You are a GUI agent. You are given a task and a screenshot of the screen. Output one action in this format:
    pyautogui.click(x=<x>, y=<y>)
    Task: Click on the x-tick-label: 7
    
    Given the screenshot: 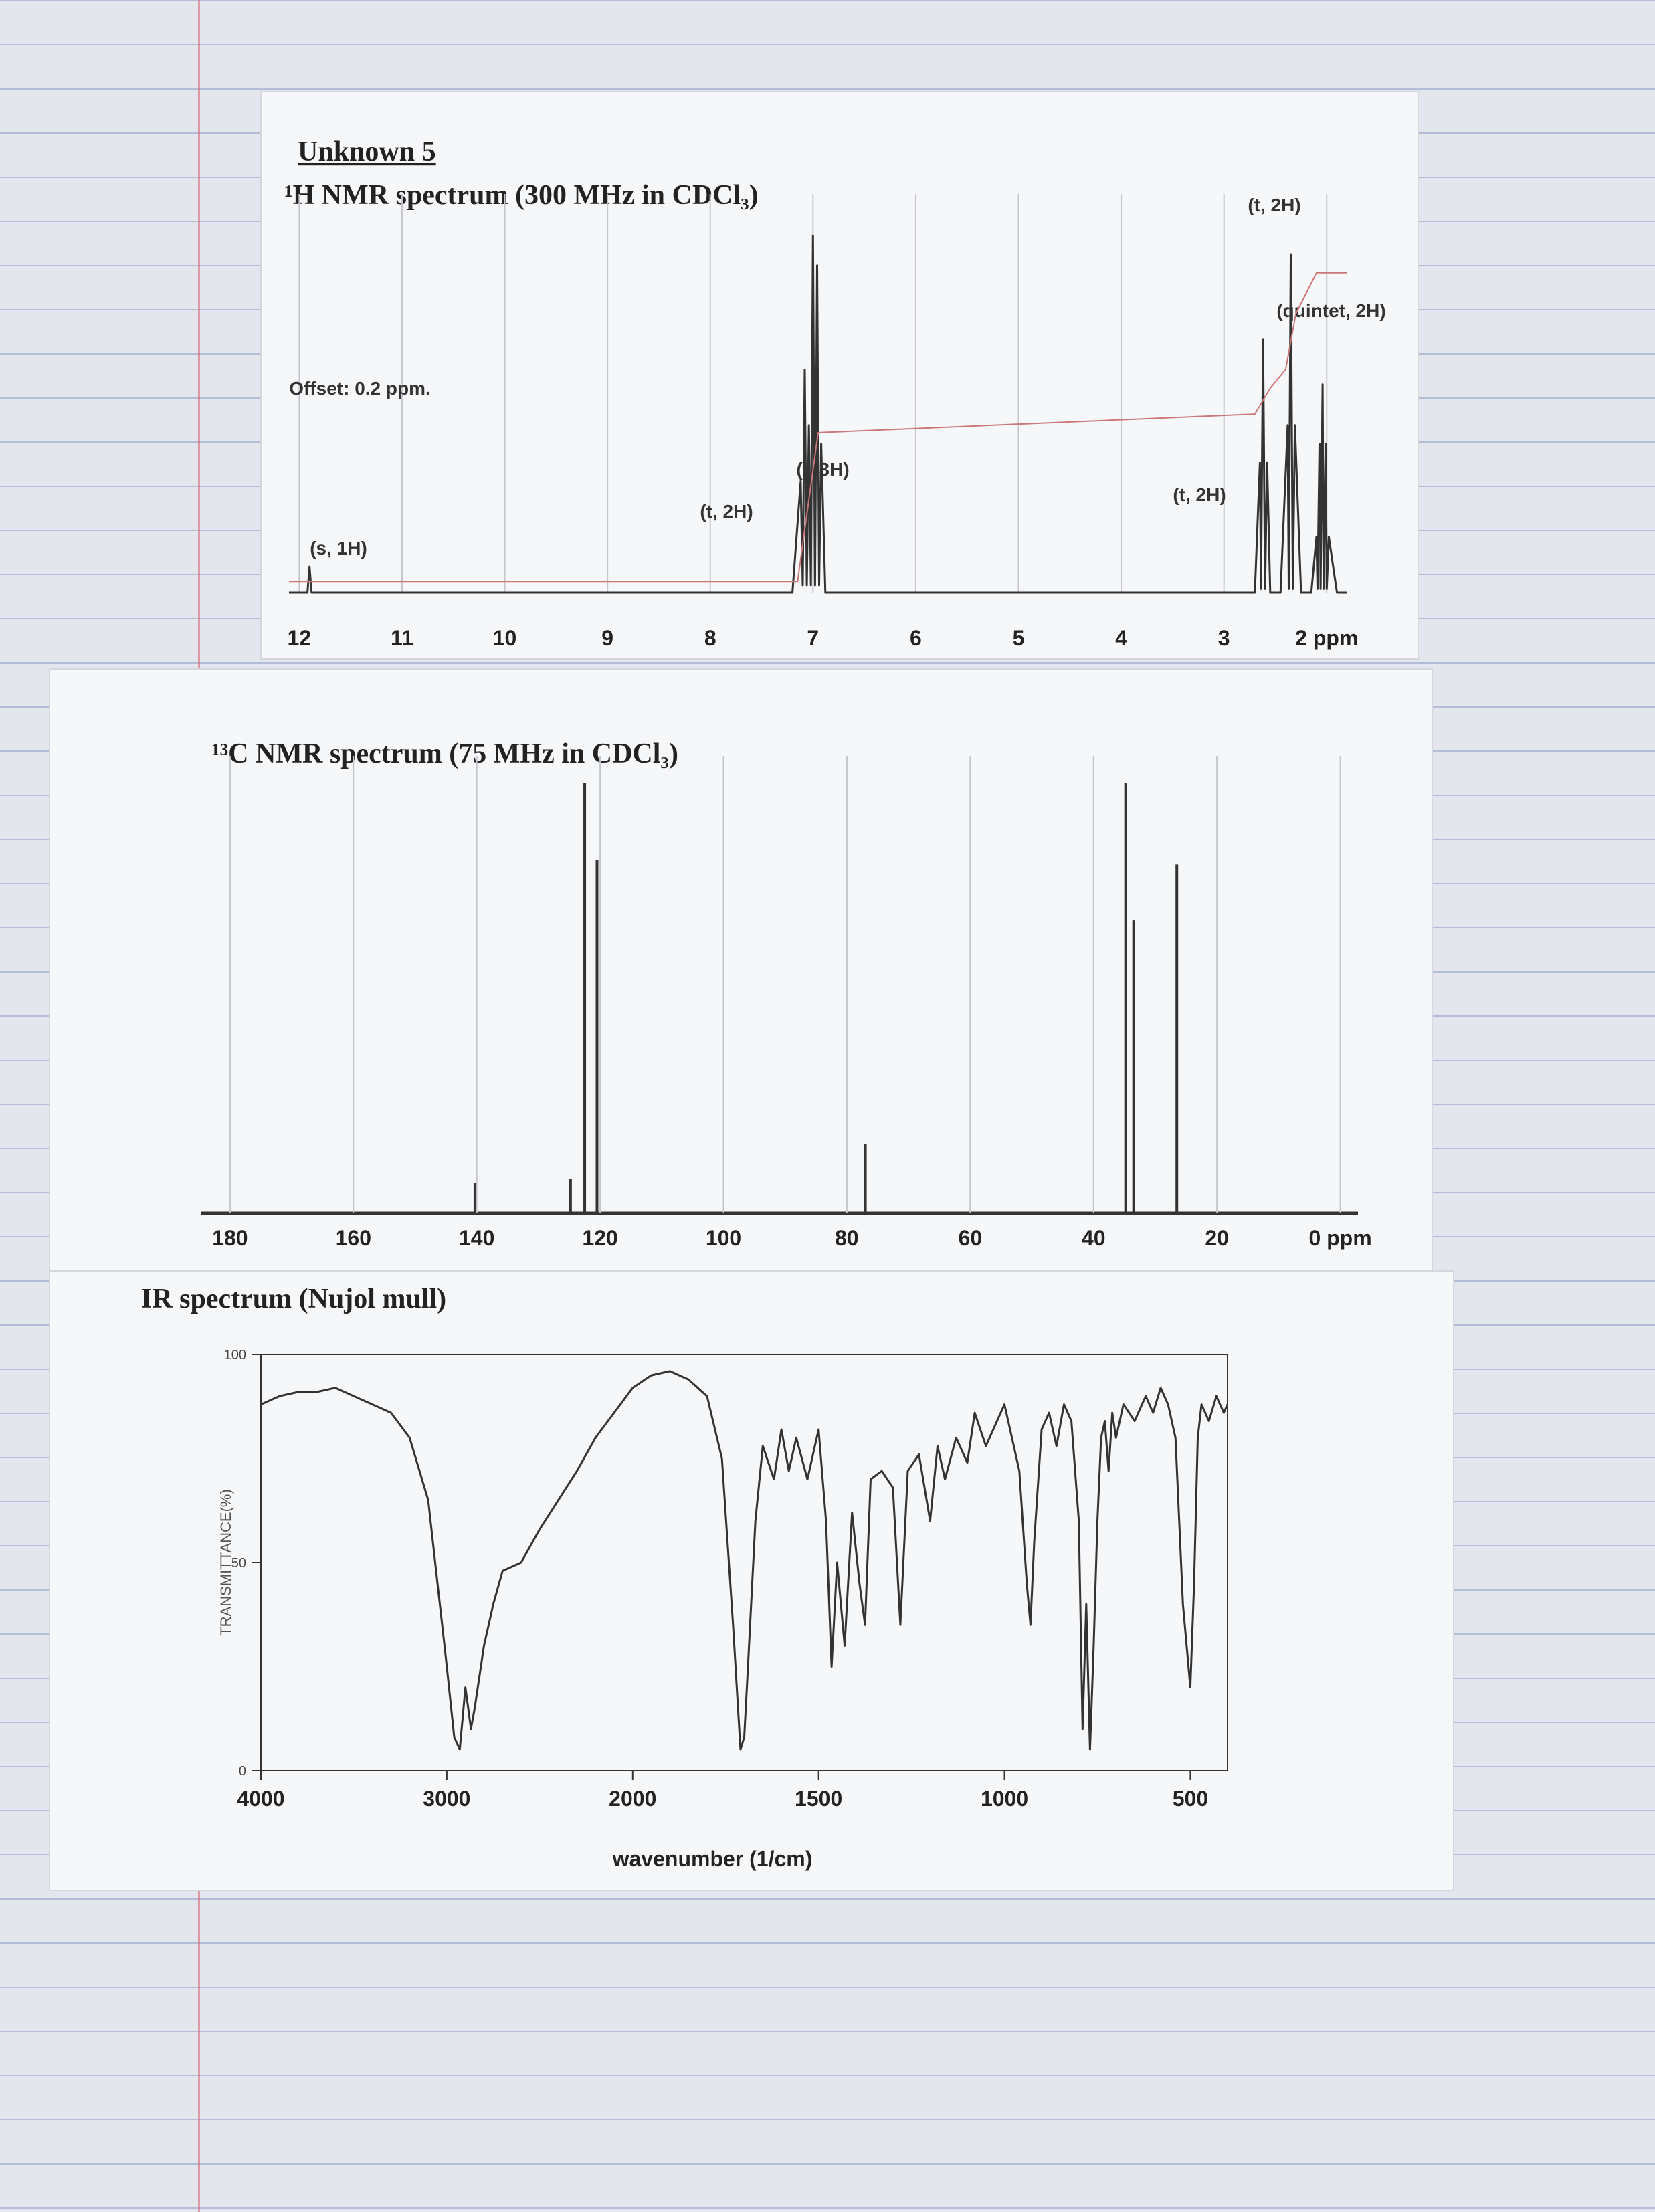 What is the action you would take?
    pyautogui.click(x=813, y=638)
    